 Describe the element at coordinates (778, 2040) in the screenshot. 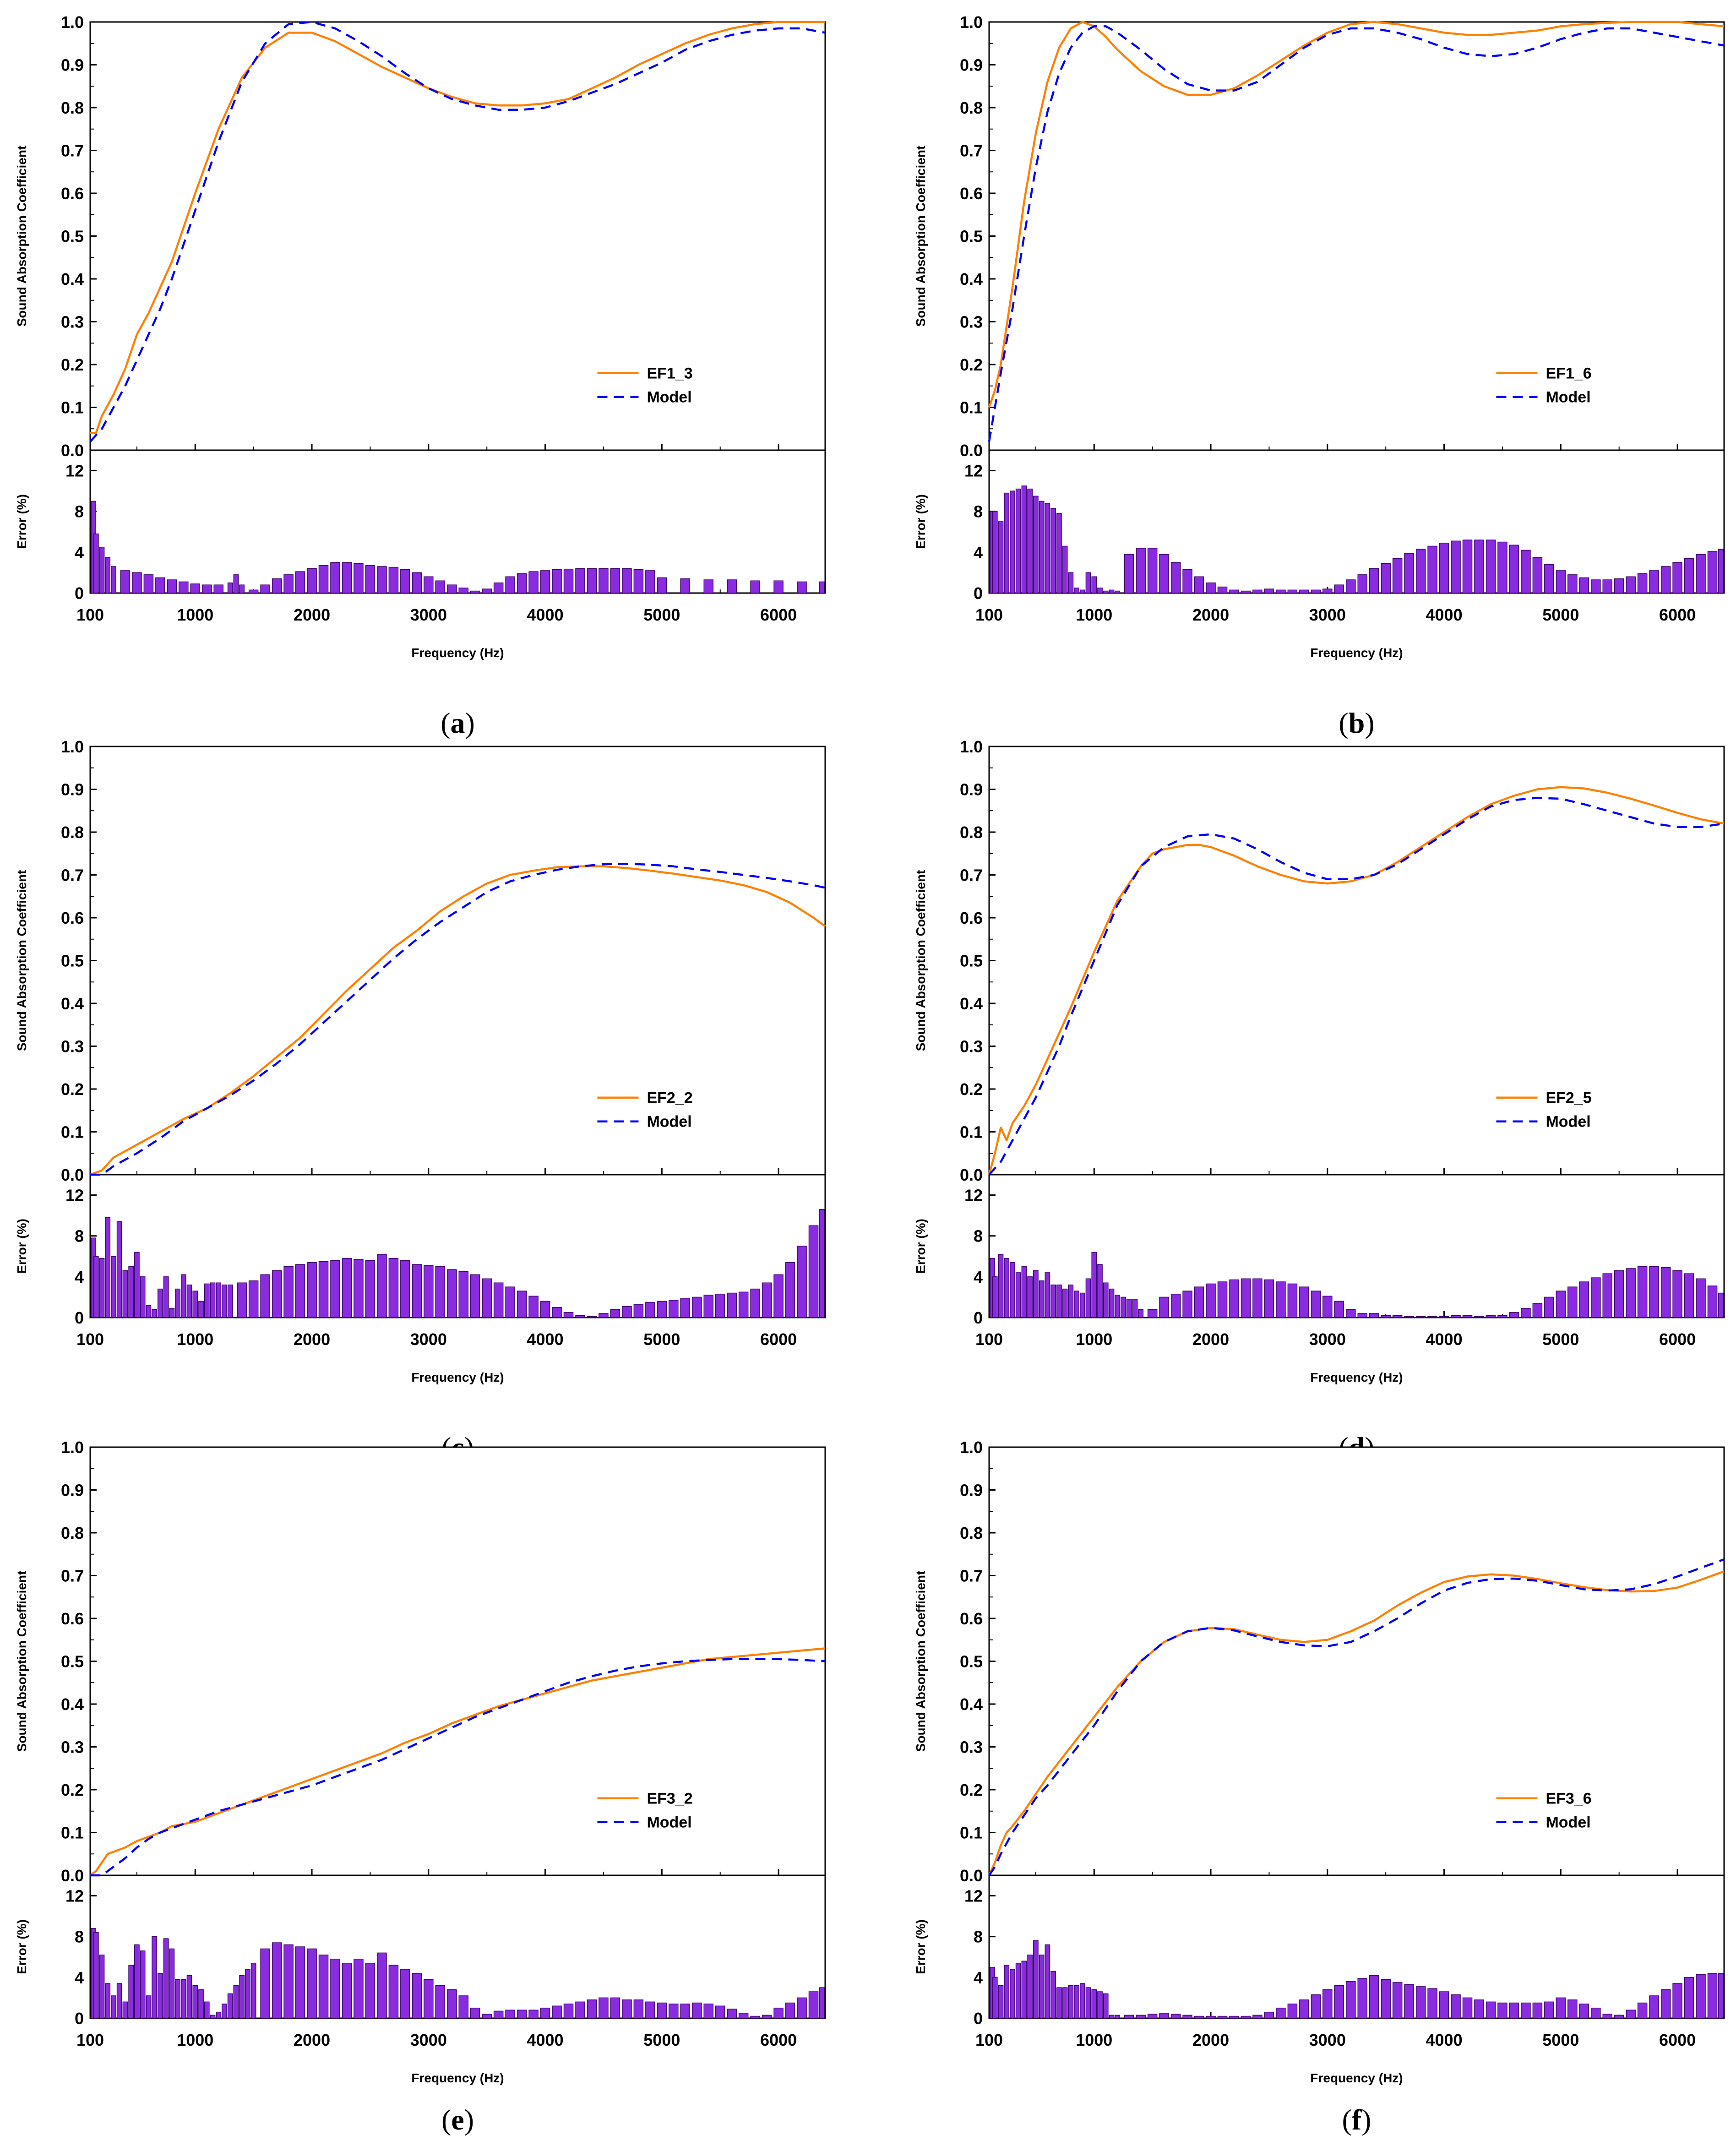

I see `x-tick-label: 6000` at that location.